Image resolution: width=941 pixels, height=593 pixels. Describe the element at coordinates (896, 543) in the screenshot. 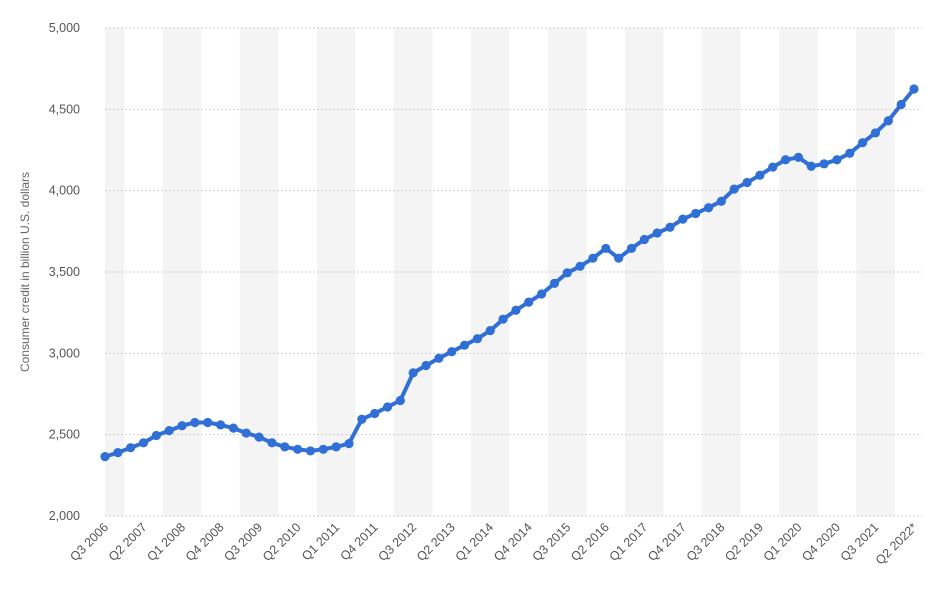

I see `x-tick-label: Q2 2022*` at that location.